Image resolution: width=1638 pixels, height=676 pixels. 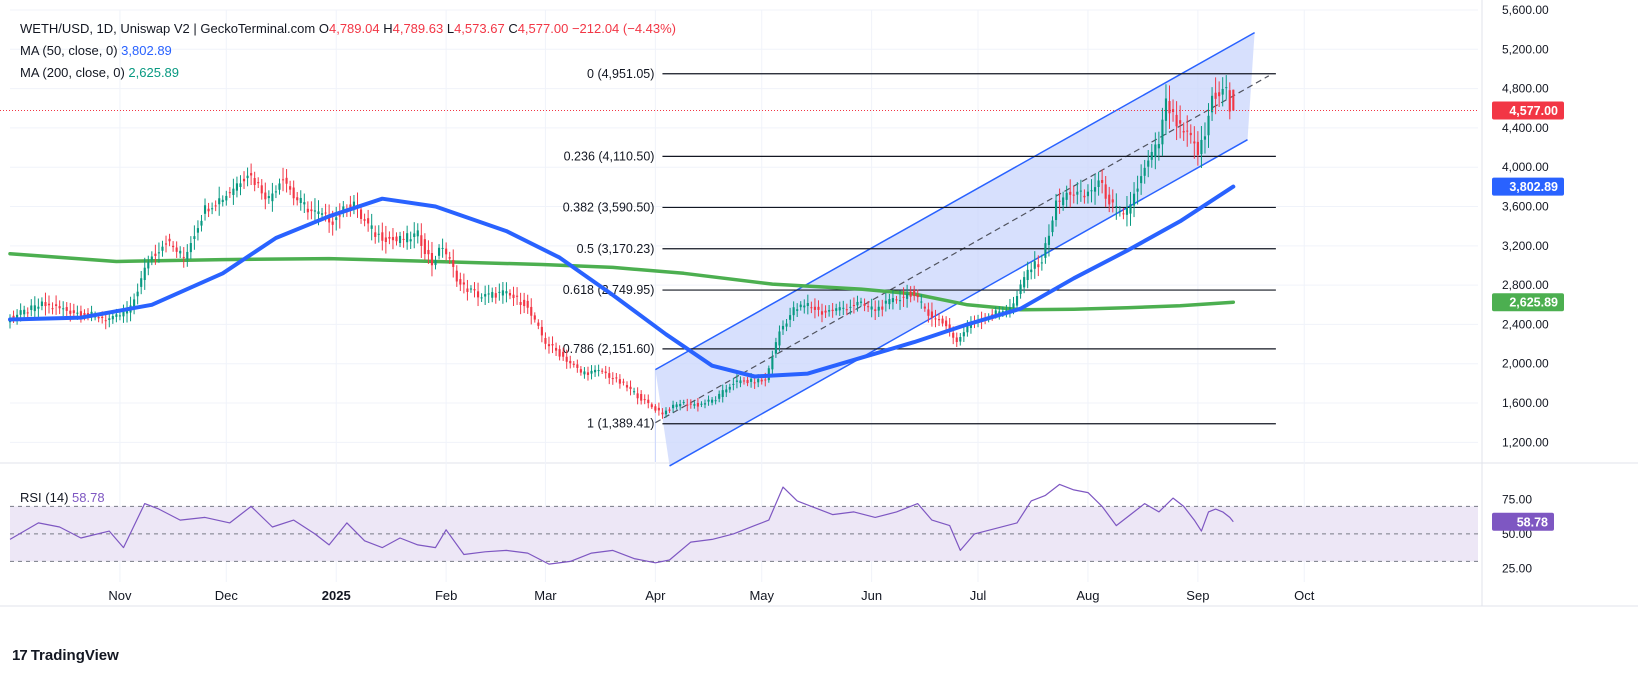 I want to click on ma50-legend: MA (50, close, 0) 3,802.89, so click(x=348, y=51).